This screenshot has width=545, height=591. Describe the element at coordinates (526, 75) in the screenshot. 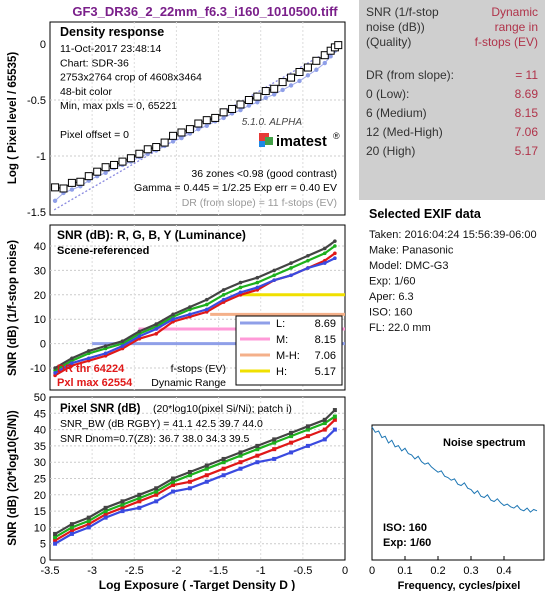

I see `summary-row-value: = 11` at that location.